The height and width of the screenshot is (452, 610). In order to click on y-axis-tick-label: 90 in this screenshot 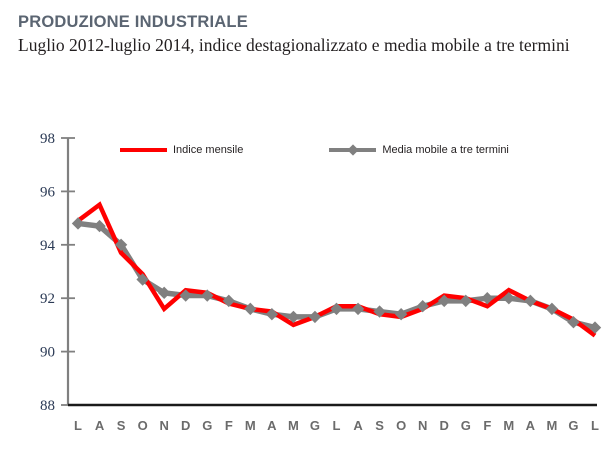, I will do `click(47, 353)`.